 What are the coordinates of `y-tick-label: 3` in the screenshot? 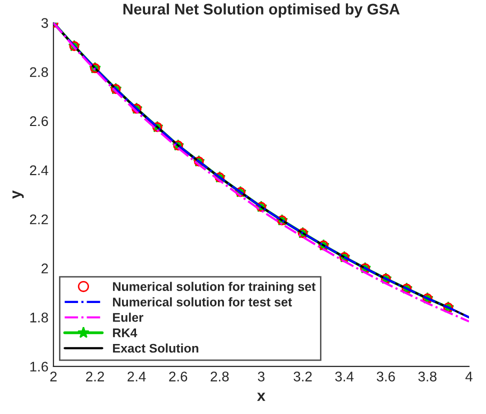 It's located at (44, 23).